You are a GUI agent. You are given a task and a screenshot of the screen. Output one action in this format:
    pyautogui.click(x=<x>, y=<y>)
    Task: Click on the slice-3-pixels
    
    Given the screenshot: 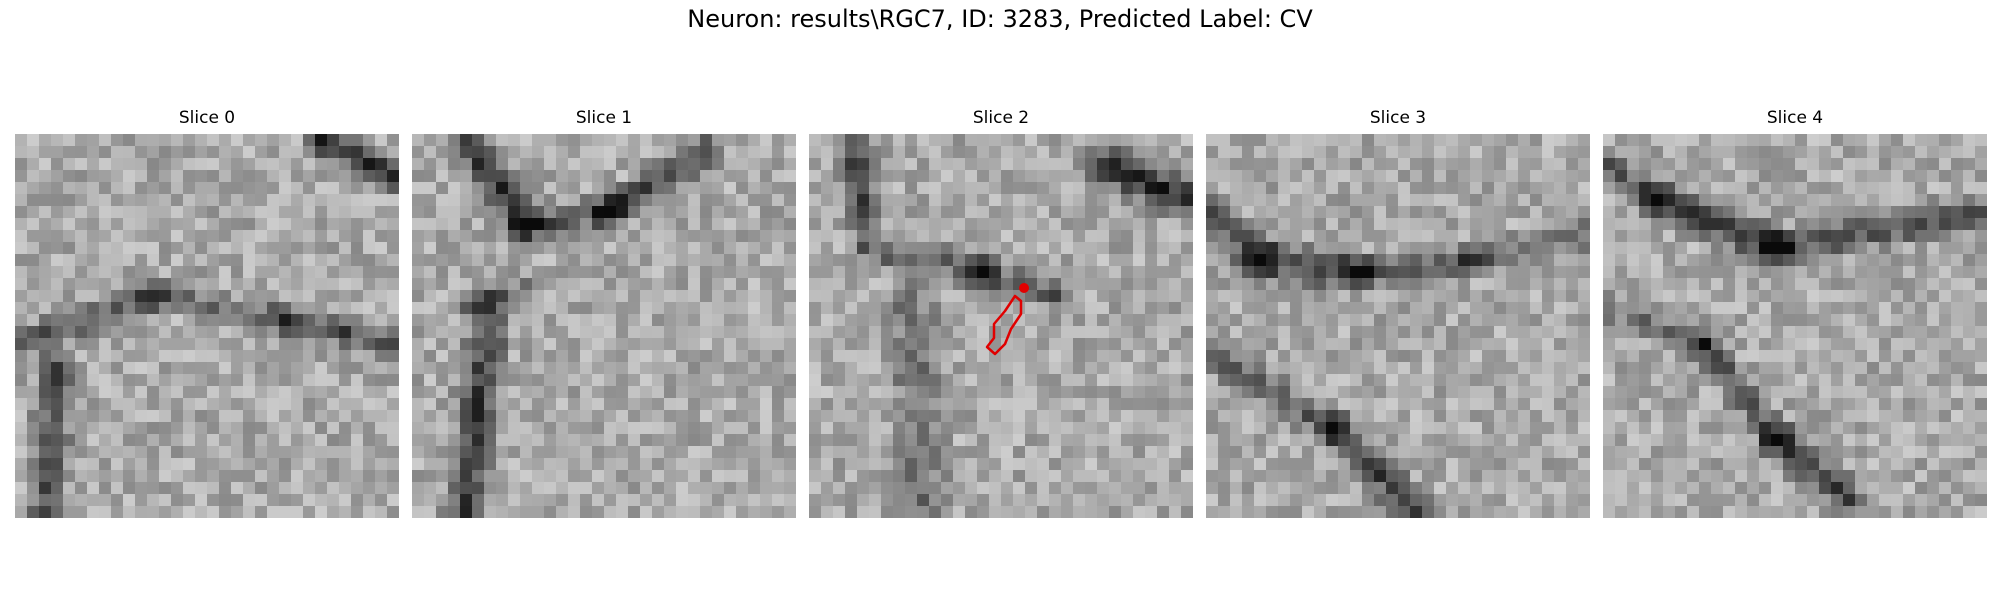 What is the action you would take?
    pyautogui.click(x=1398, y=326)
    